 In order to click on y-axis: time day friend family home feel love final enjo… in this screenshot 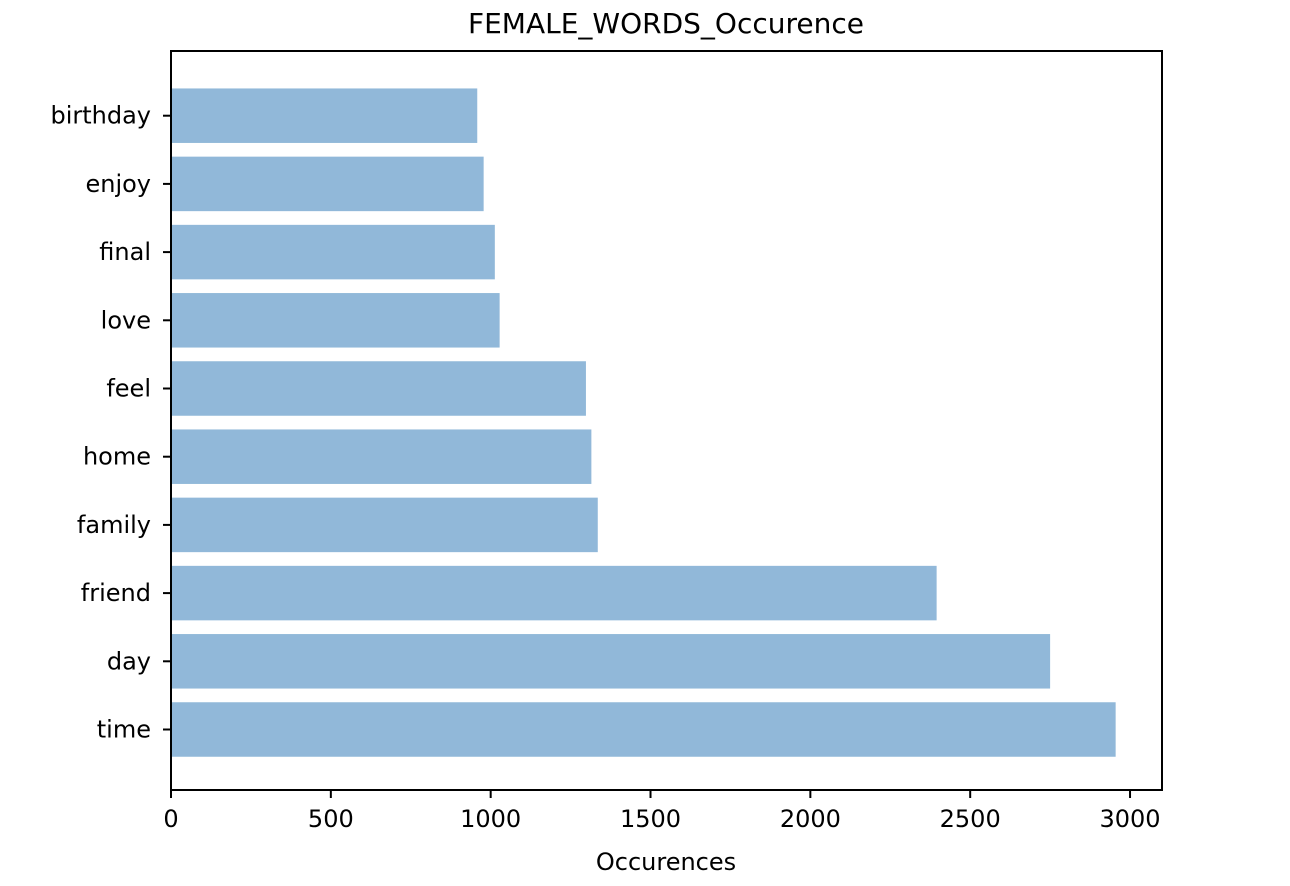, I will do `click(110, 423)`.